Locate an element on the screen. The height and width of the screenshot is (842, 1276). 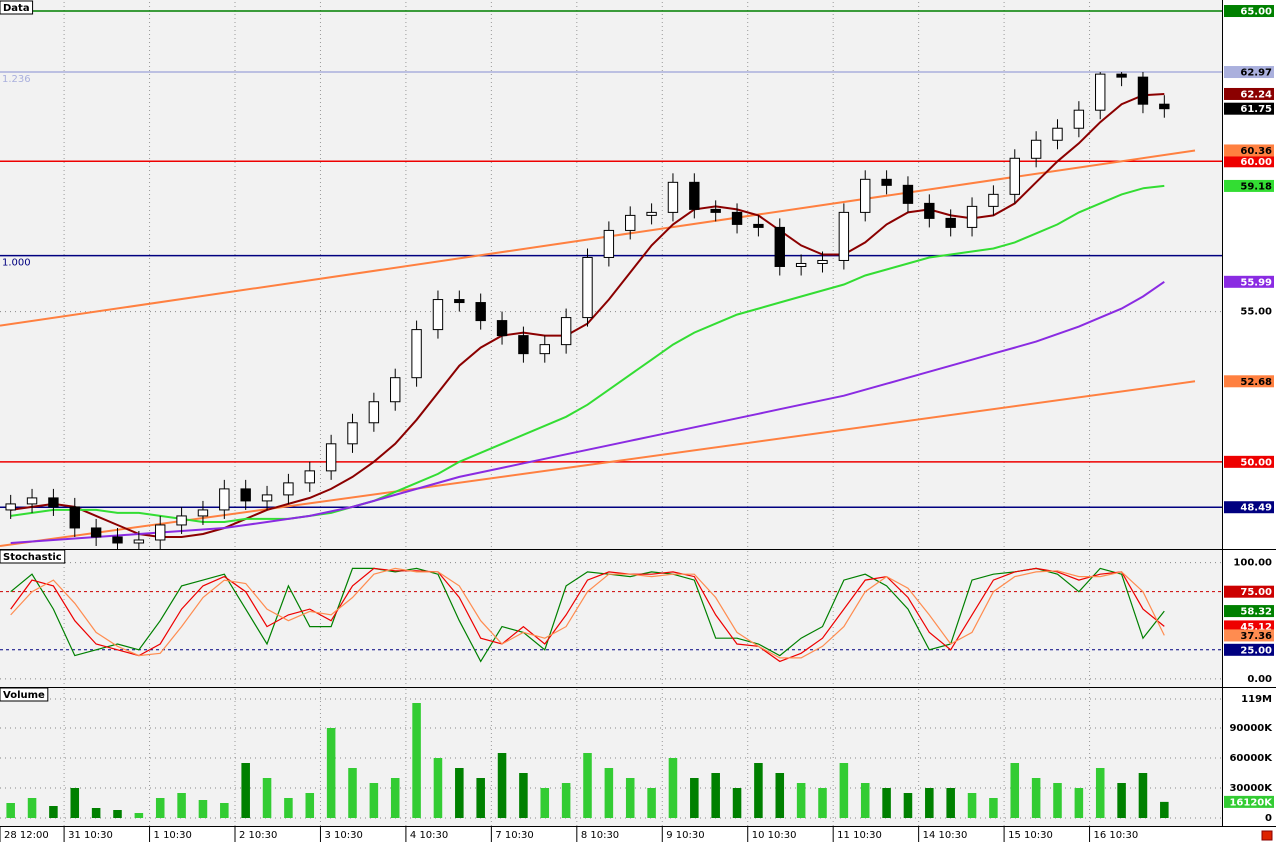
level-label: 25.00 is located at coordinates (1256, 650).